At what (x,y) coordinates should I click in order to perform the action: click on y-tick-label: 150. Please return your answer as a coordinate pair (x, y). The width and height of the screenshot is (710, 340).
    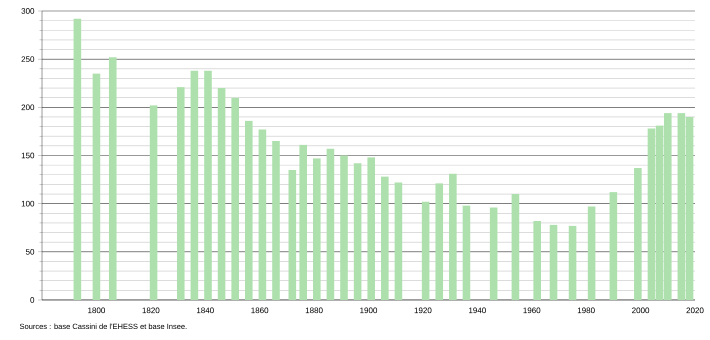
    Looking at the image, I should click on (28, 155).